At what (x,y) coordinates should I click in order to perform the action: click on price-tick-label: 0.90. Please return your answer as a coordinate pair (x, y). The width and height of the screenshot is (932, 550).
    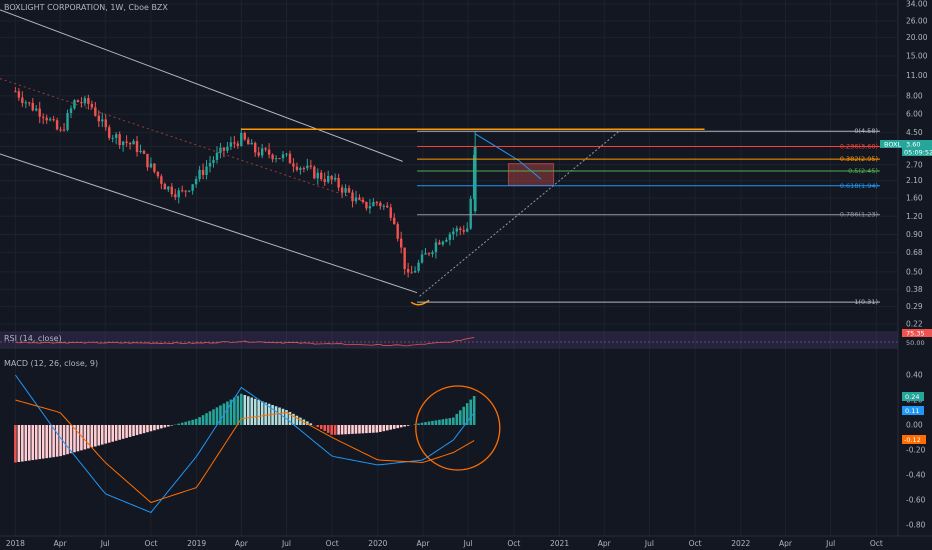
    Looking at the image, I should click on (914, 234).